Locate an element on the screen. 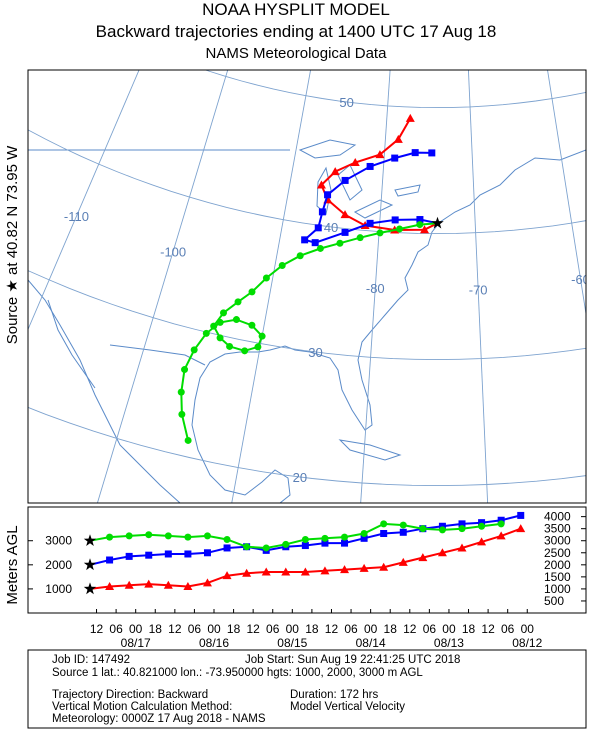 This screenshot has width=591, height=730. y2-tick-label: 500 is located at coordinates (554, 601).